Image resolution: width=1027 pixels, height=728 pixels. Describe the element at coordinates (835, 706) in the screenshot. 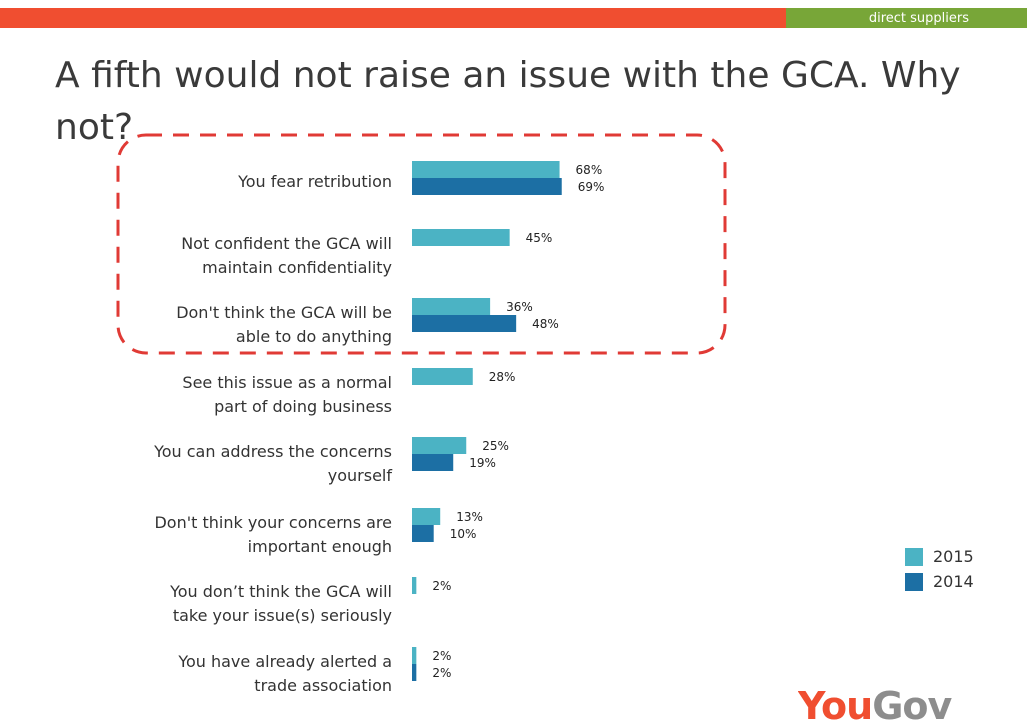

I see `logo-text-you: You` at that location.